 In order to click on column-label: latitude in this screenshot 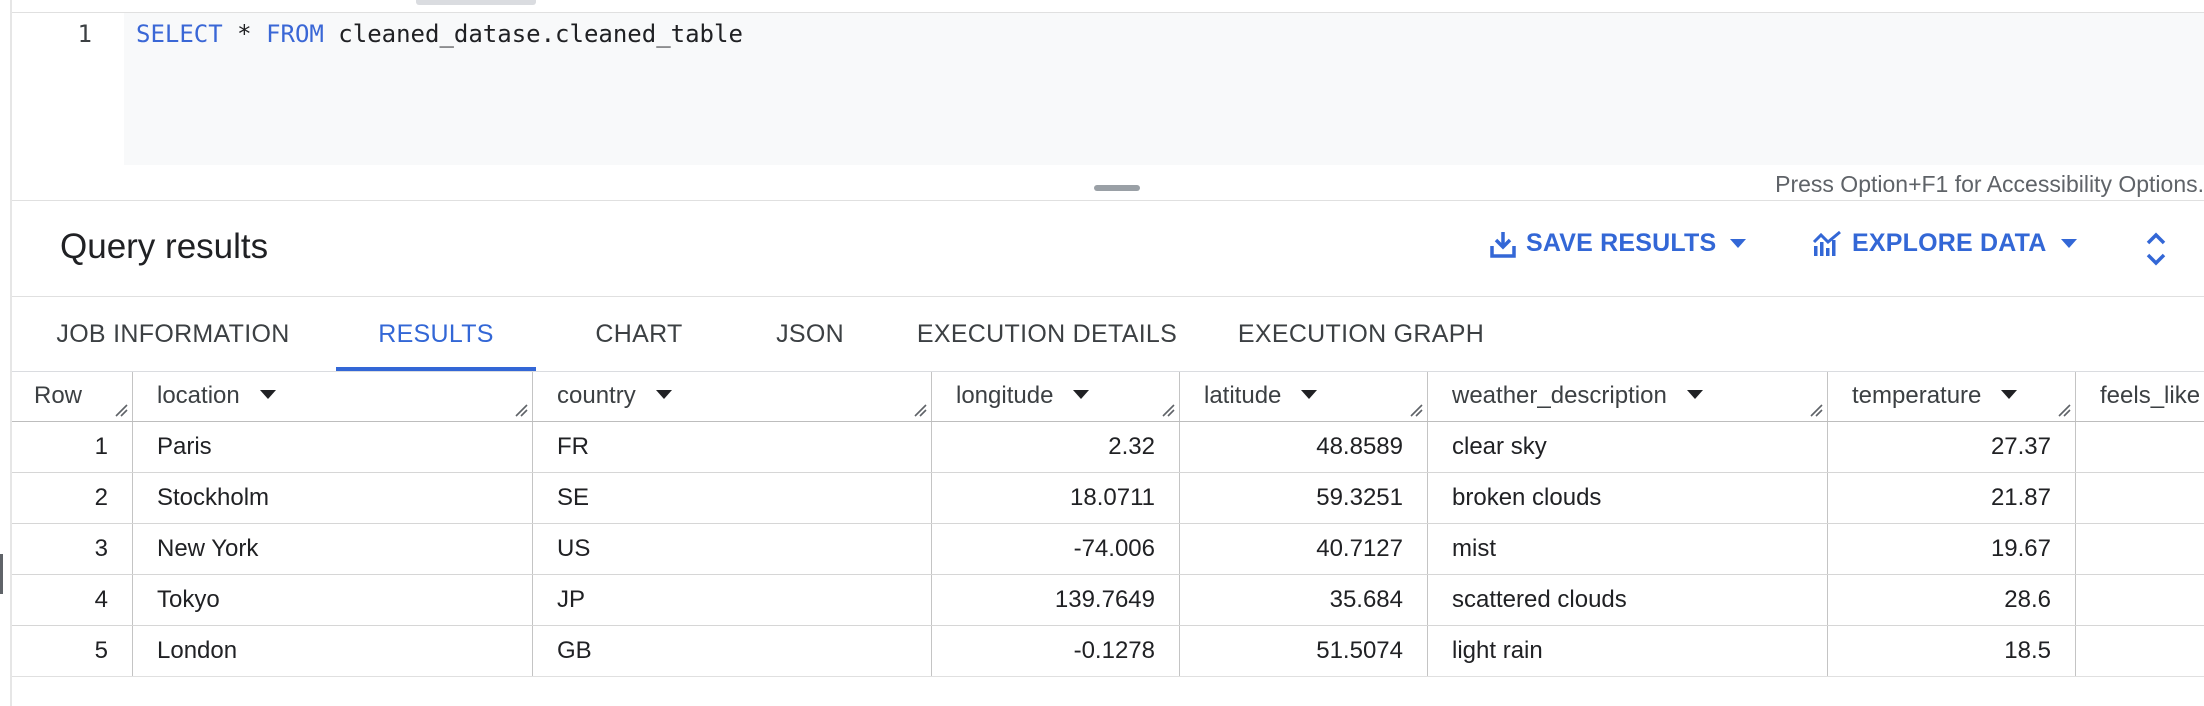, I will do `click(1243, 395)`.